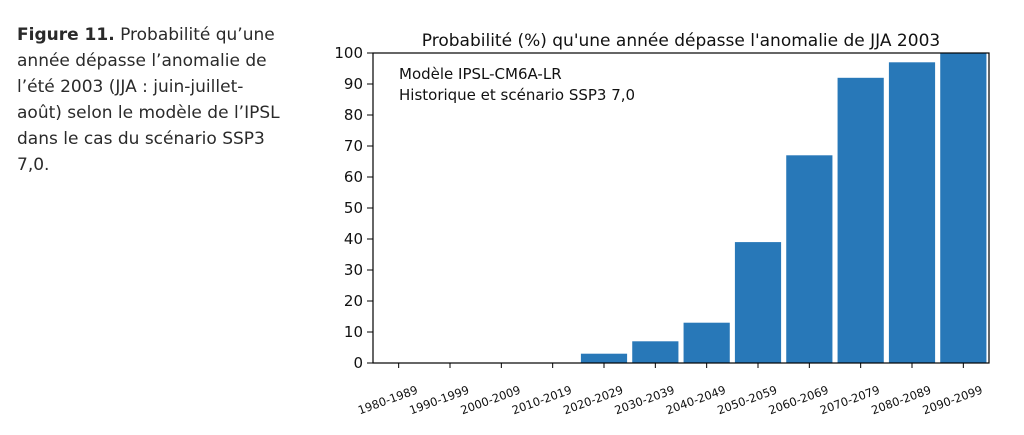 The width and height of the screenshot is (1024, 435). I want to click on annotation-scenario: Historique et scénario SSP3 7,0, so click(517, 95).